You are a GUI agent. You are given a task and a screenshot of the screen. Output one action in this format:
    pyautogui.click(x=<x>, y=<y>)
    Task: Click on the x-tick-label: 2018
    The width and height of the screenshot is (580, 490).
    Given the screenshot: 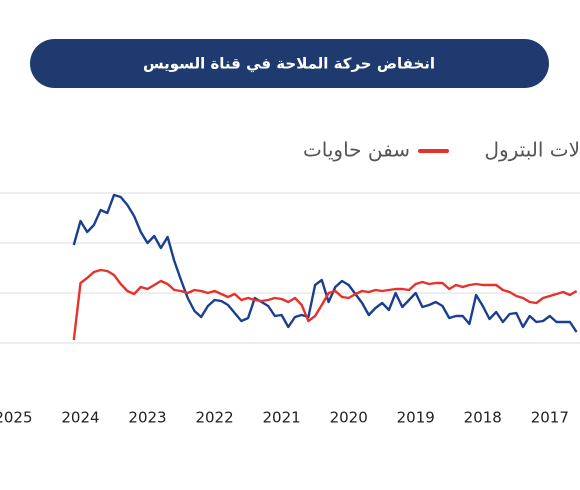 What is the action you would take?
    pyautogui.click(x=483, y=418)
    